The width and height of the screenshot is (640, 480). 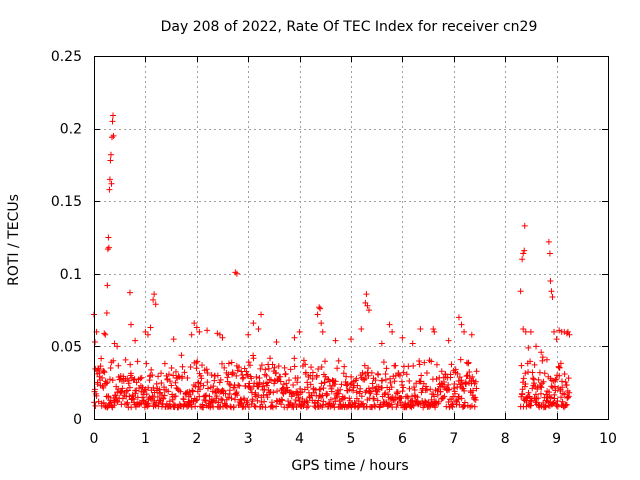 What do you see at coordinates (505, 439) in the screenshot?
I see `x-tick-label: 8` at bounding box center [505, 439].